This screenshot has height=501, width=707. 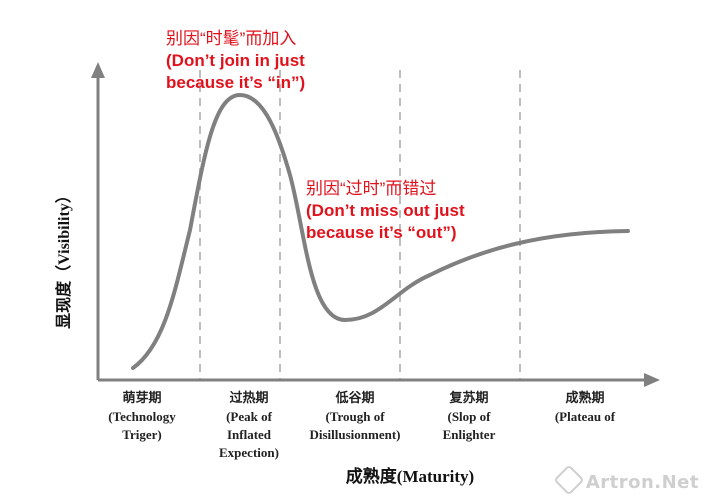 What do you see at coordinates (98, 70) in the screenshot?
I see `y-axis-arrow-icon` at bounding box center [98, 70].